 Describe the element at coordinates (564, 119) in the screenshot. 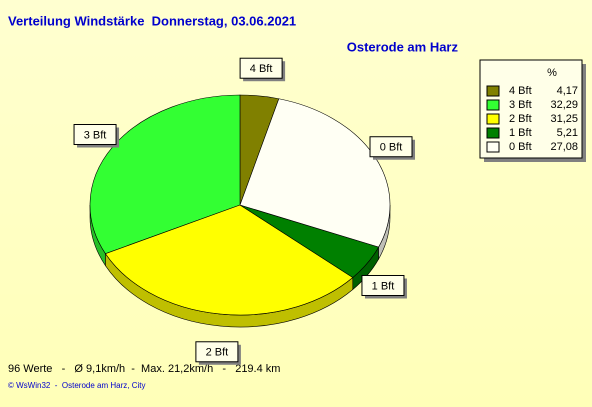

I see `legend-value: 31,25` at that location.